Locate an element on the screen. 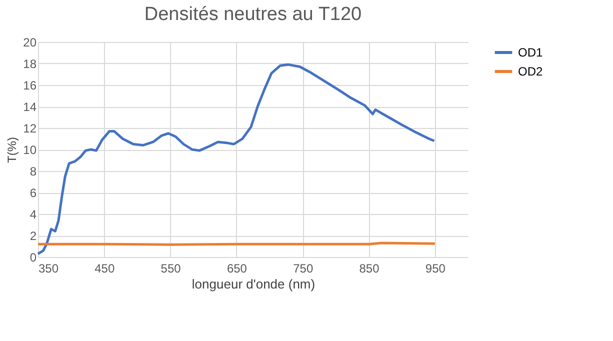 This screenshot has width=613, height=341. y-tick-label: 20 is located at coordinates (30, 43).